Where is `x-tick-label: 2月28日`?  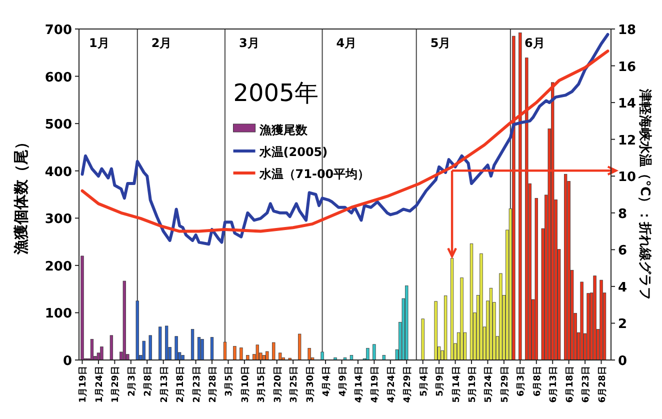 x-tick-label: 2月28日 is located at coordinates (213, 384).